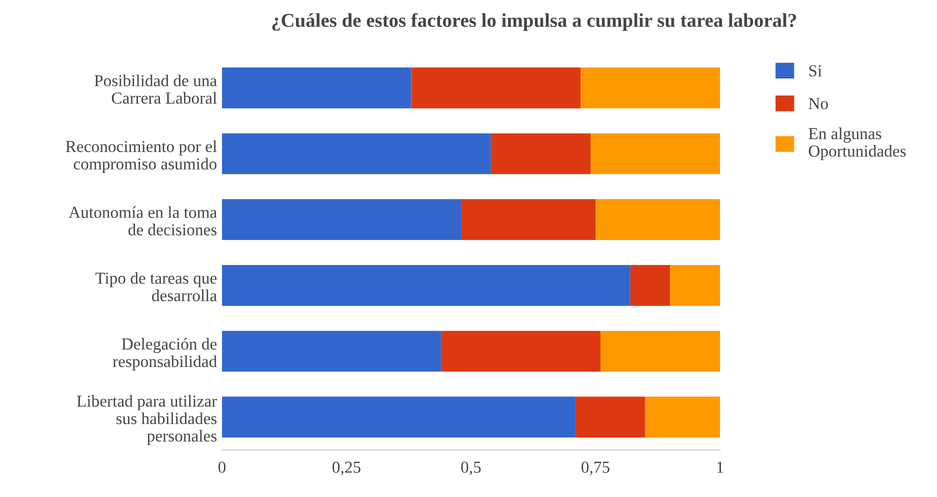 The image size is (937, 497). Describe the element at coordinates (164, 354) in the screenshot. I see `y-tick-label: Delegación de responsabilidad` at that location.